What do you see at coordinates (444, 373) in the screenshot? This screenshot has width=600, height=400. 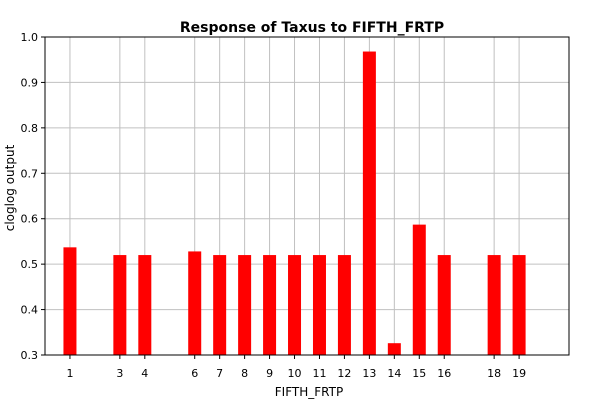 I see `x-tick-label: 16` at bounding box center [444, 373].